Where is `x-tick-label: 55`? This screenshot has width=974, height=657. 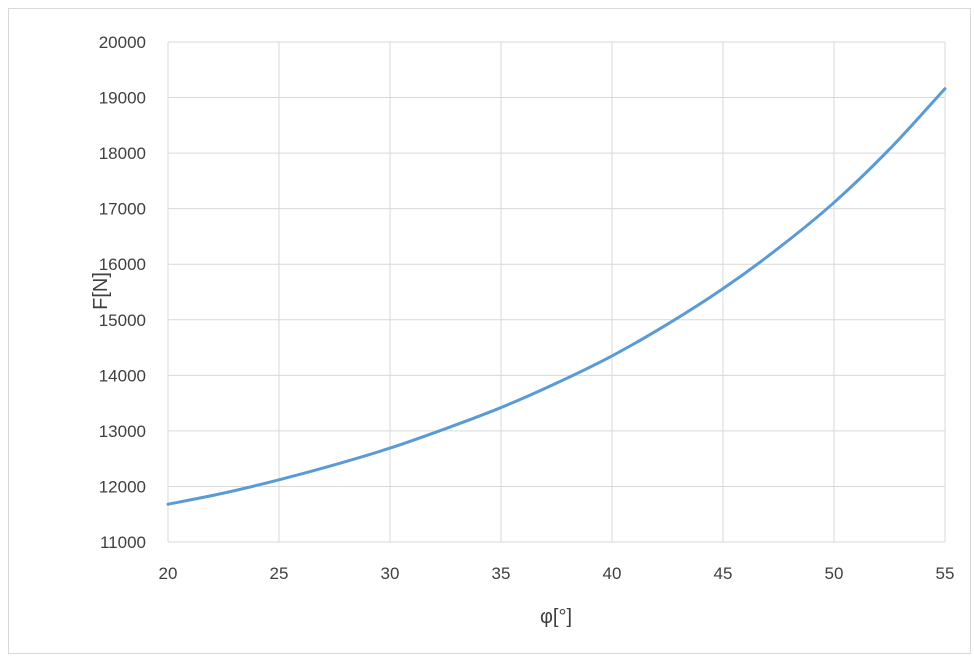
x-tick-label: 55 is located at coordinates (945, 573).